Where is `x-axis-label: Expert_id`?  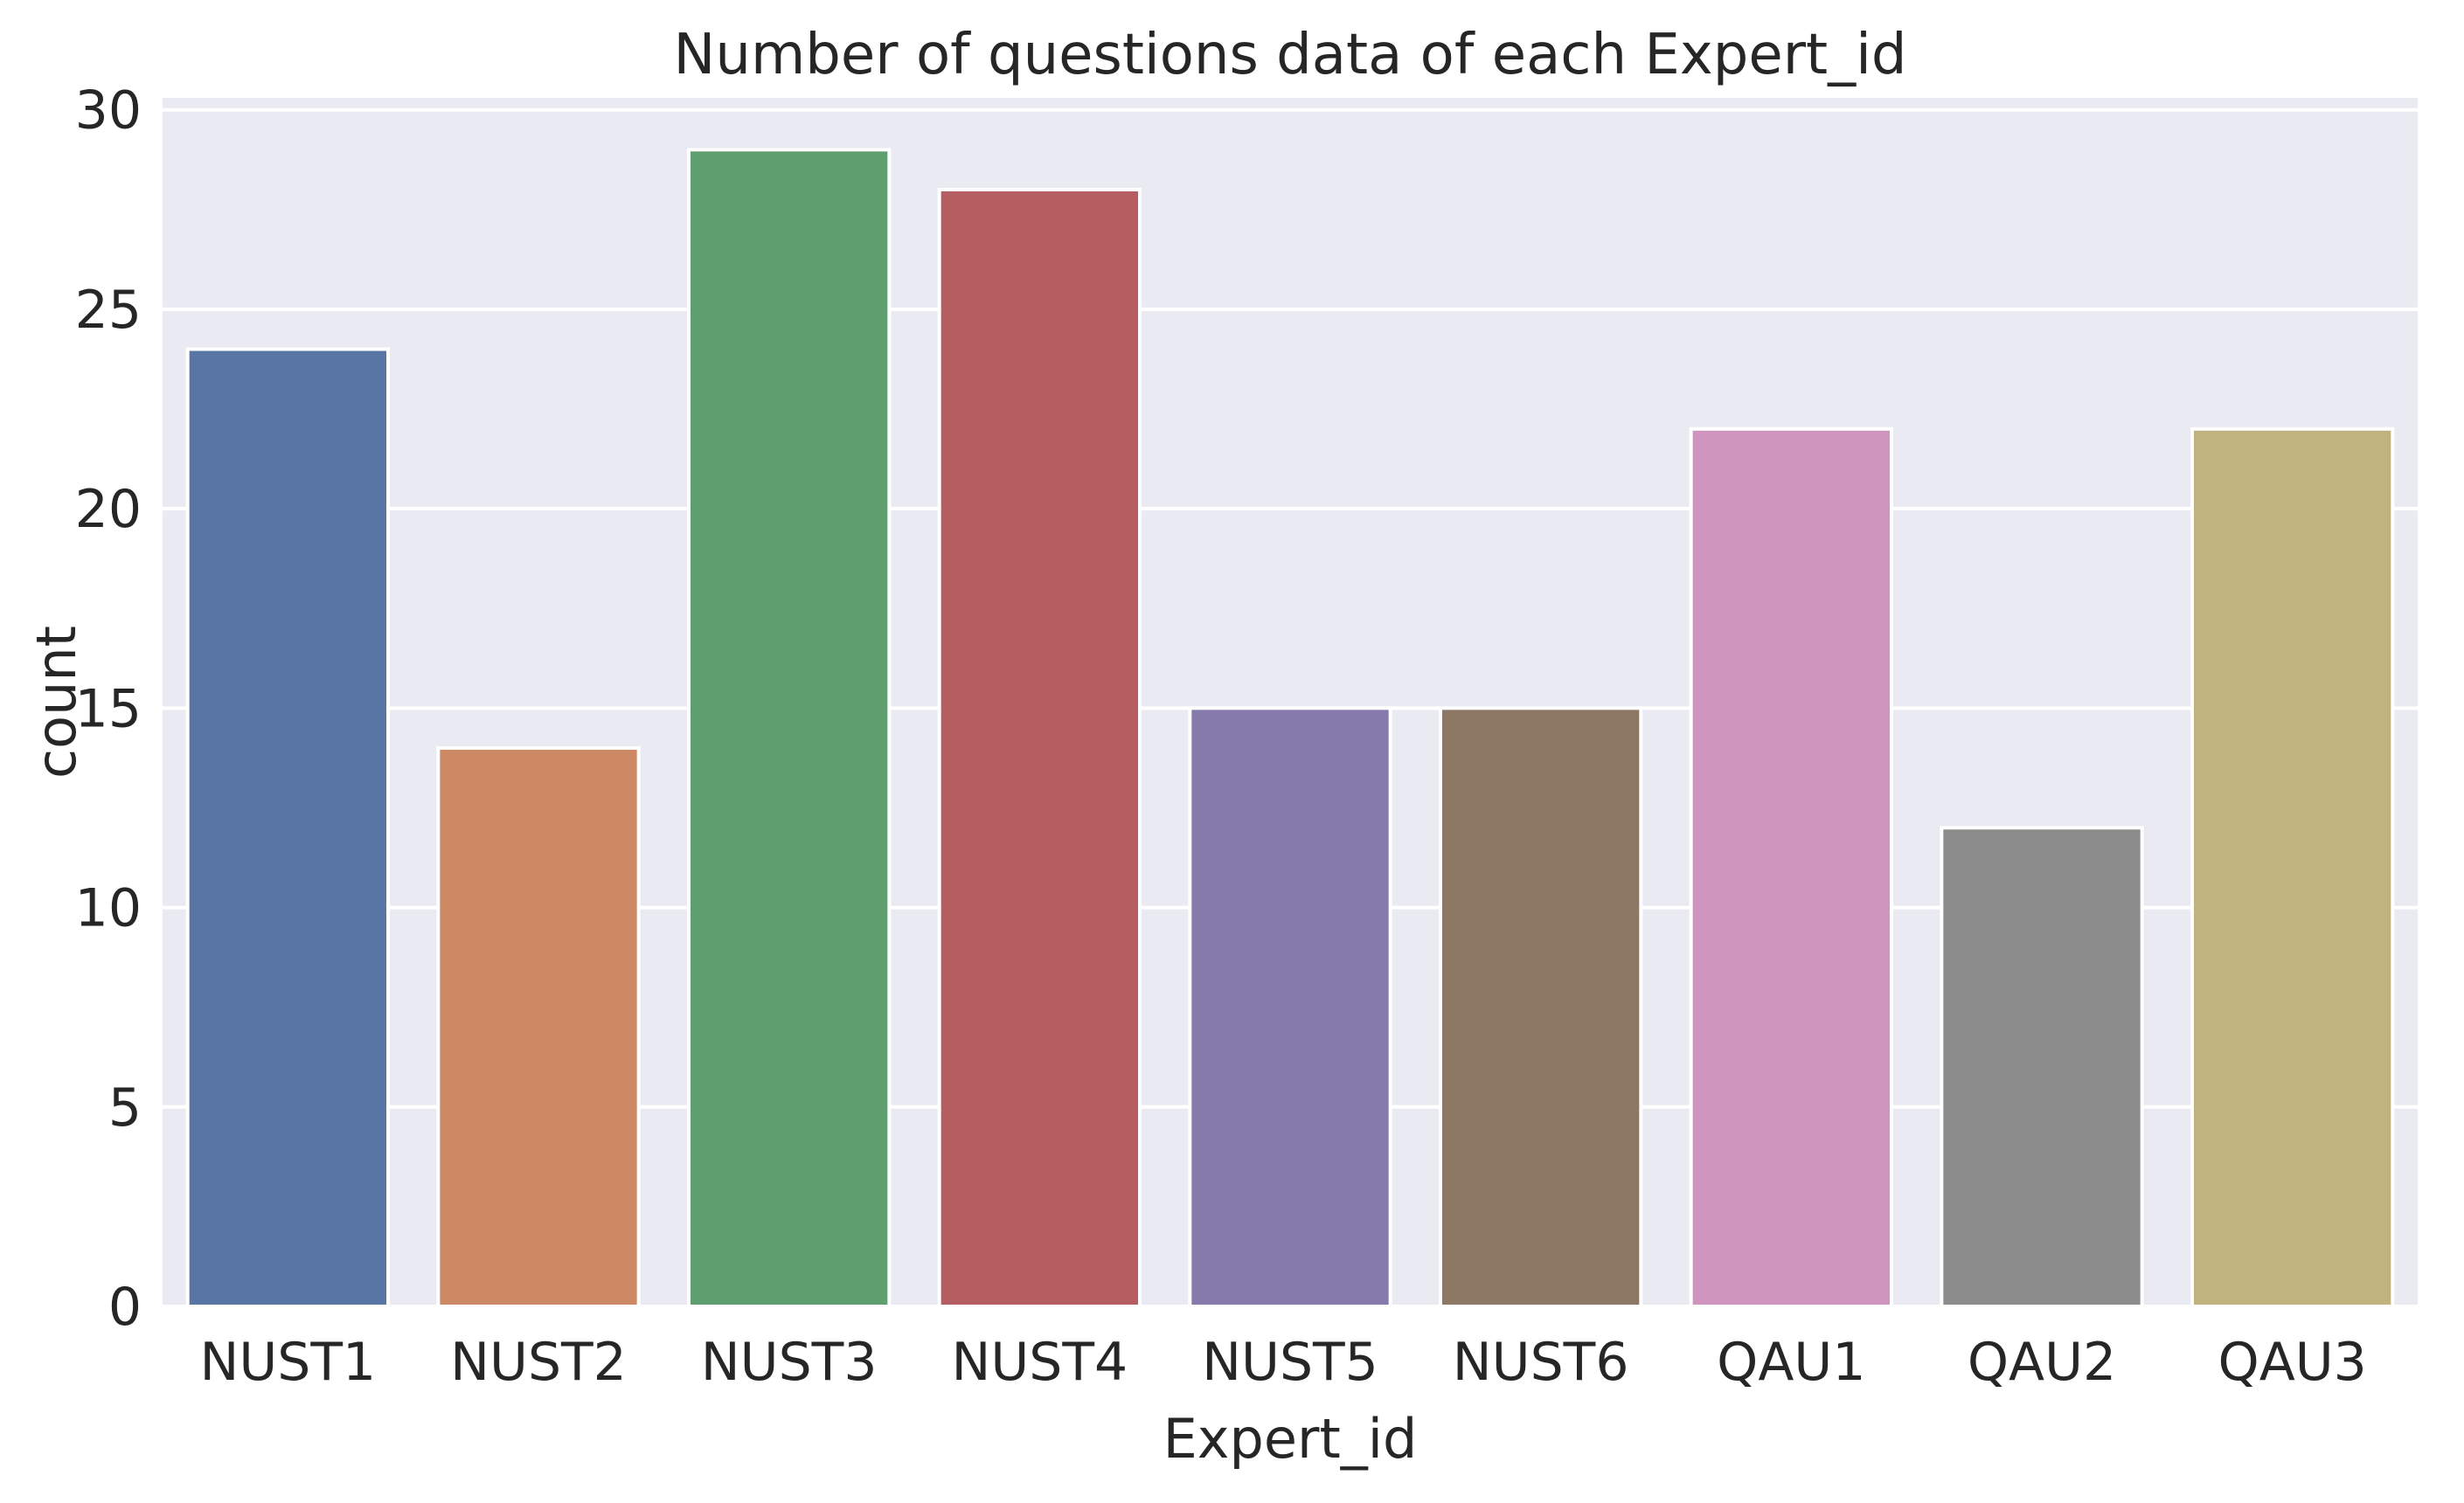 x-axis-label: Expert_id is located at coordinates (1291, 1439).